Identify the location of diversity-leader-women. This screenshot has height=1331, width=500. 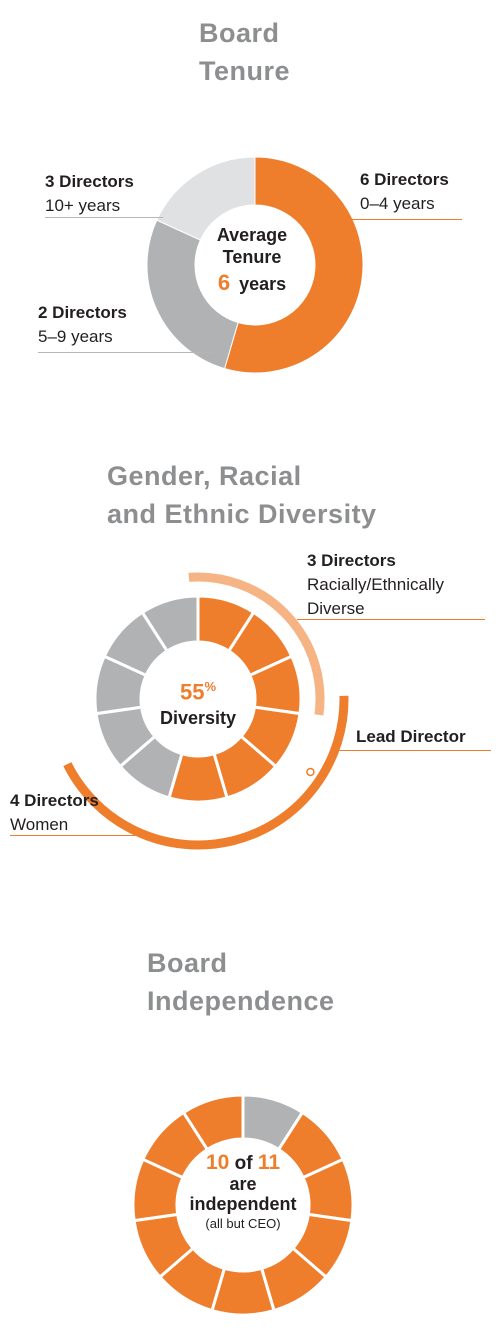
(82, 835).